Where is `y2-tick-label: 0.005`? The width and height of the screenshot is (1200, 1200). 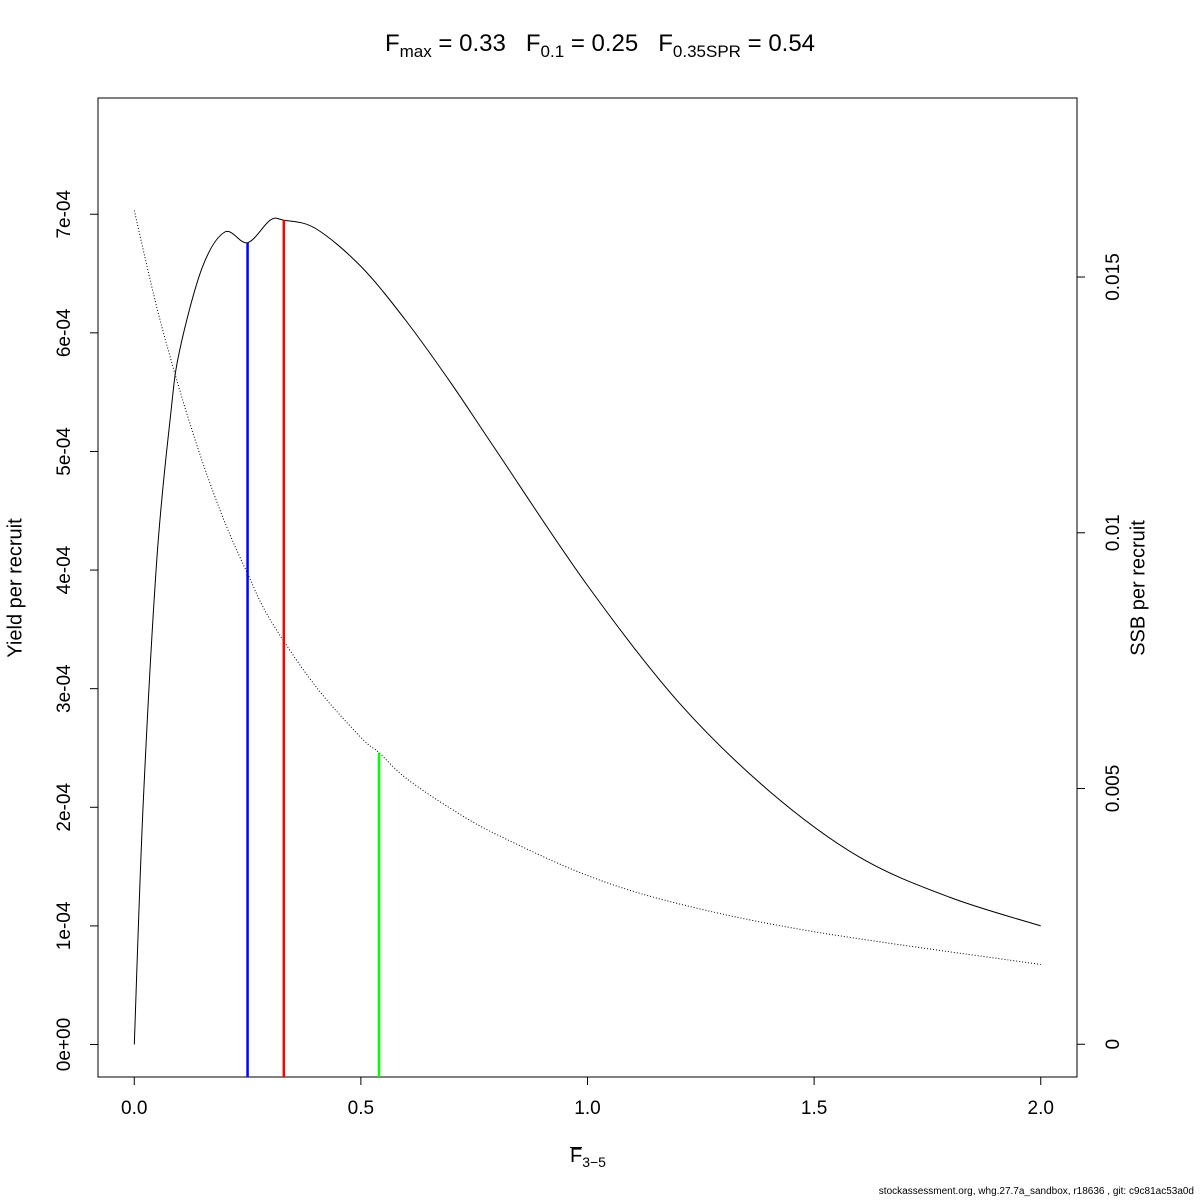 y2-tick-label: 0.005 is located at coordinates (1113, 789).